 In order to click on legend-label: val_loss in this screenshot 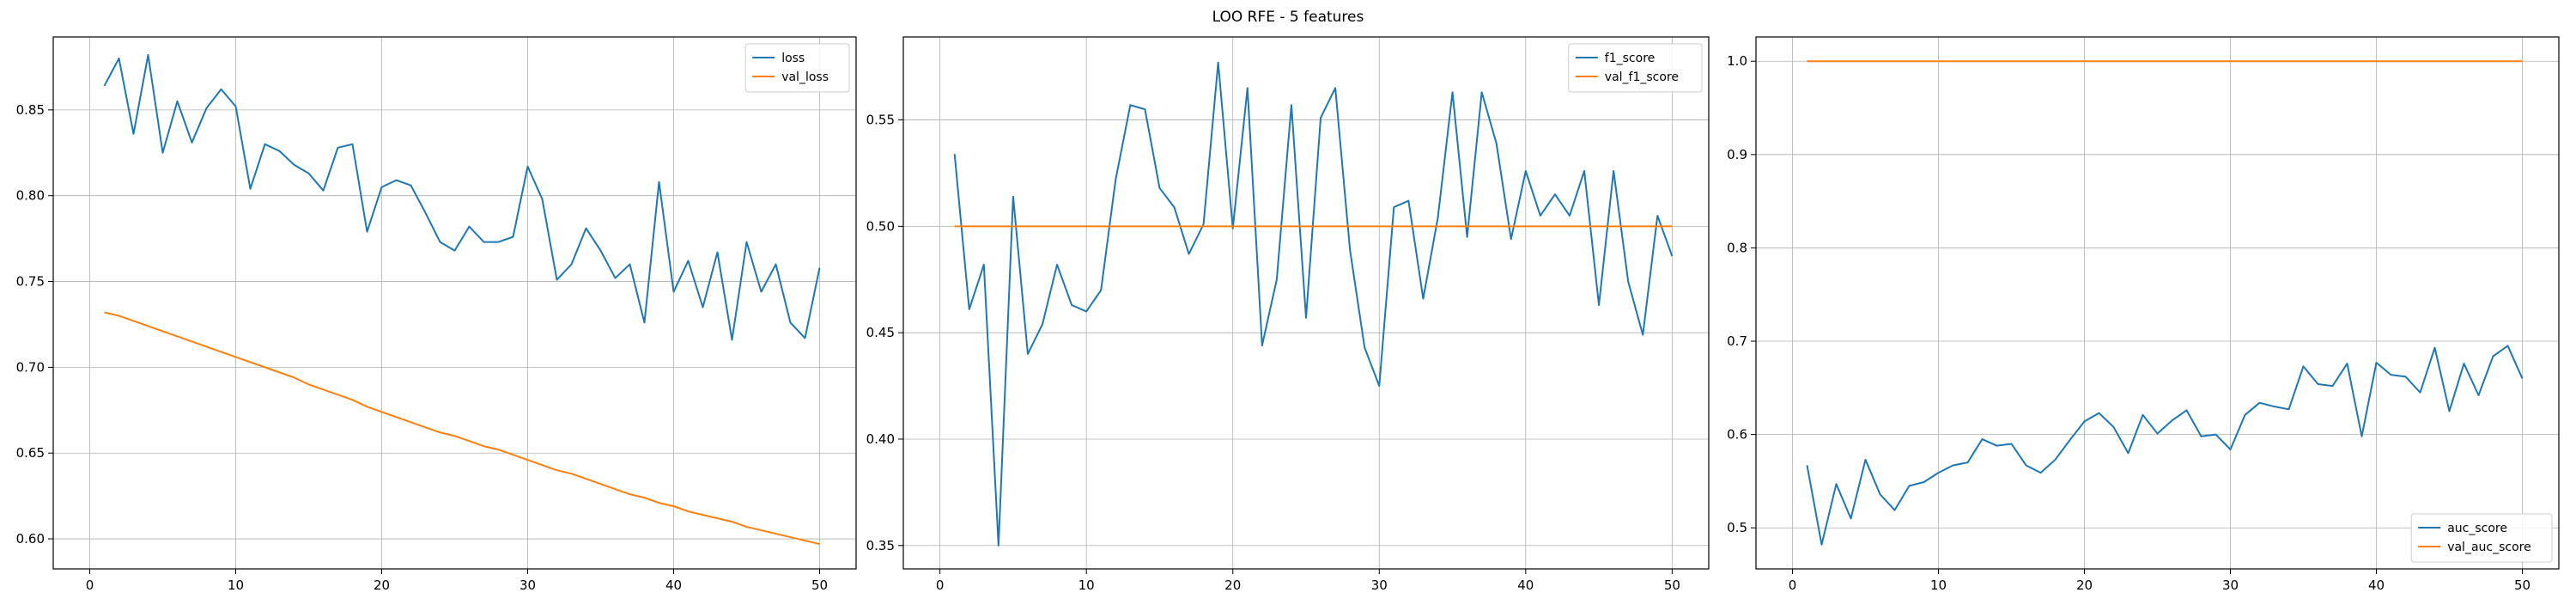, I will do `click(805, 77)`.